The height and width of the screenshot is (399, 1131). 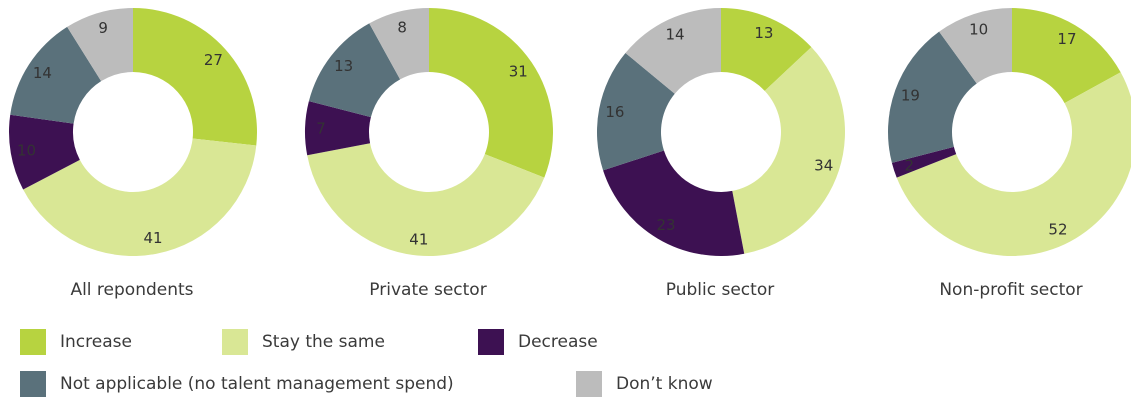 What do you see at coordinates (558, 342) in the screenshot?
I see `legend-label-decrease: Decrease` at bounding box center [558, 342].